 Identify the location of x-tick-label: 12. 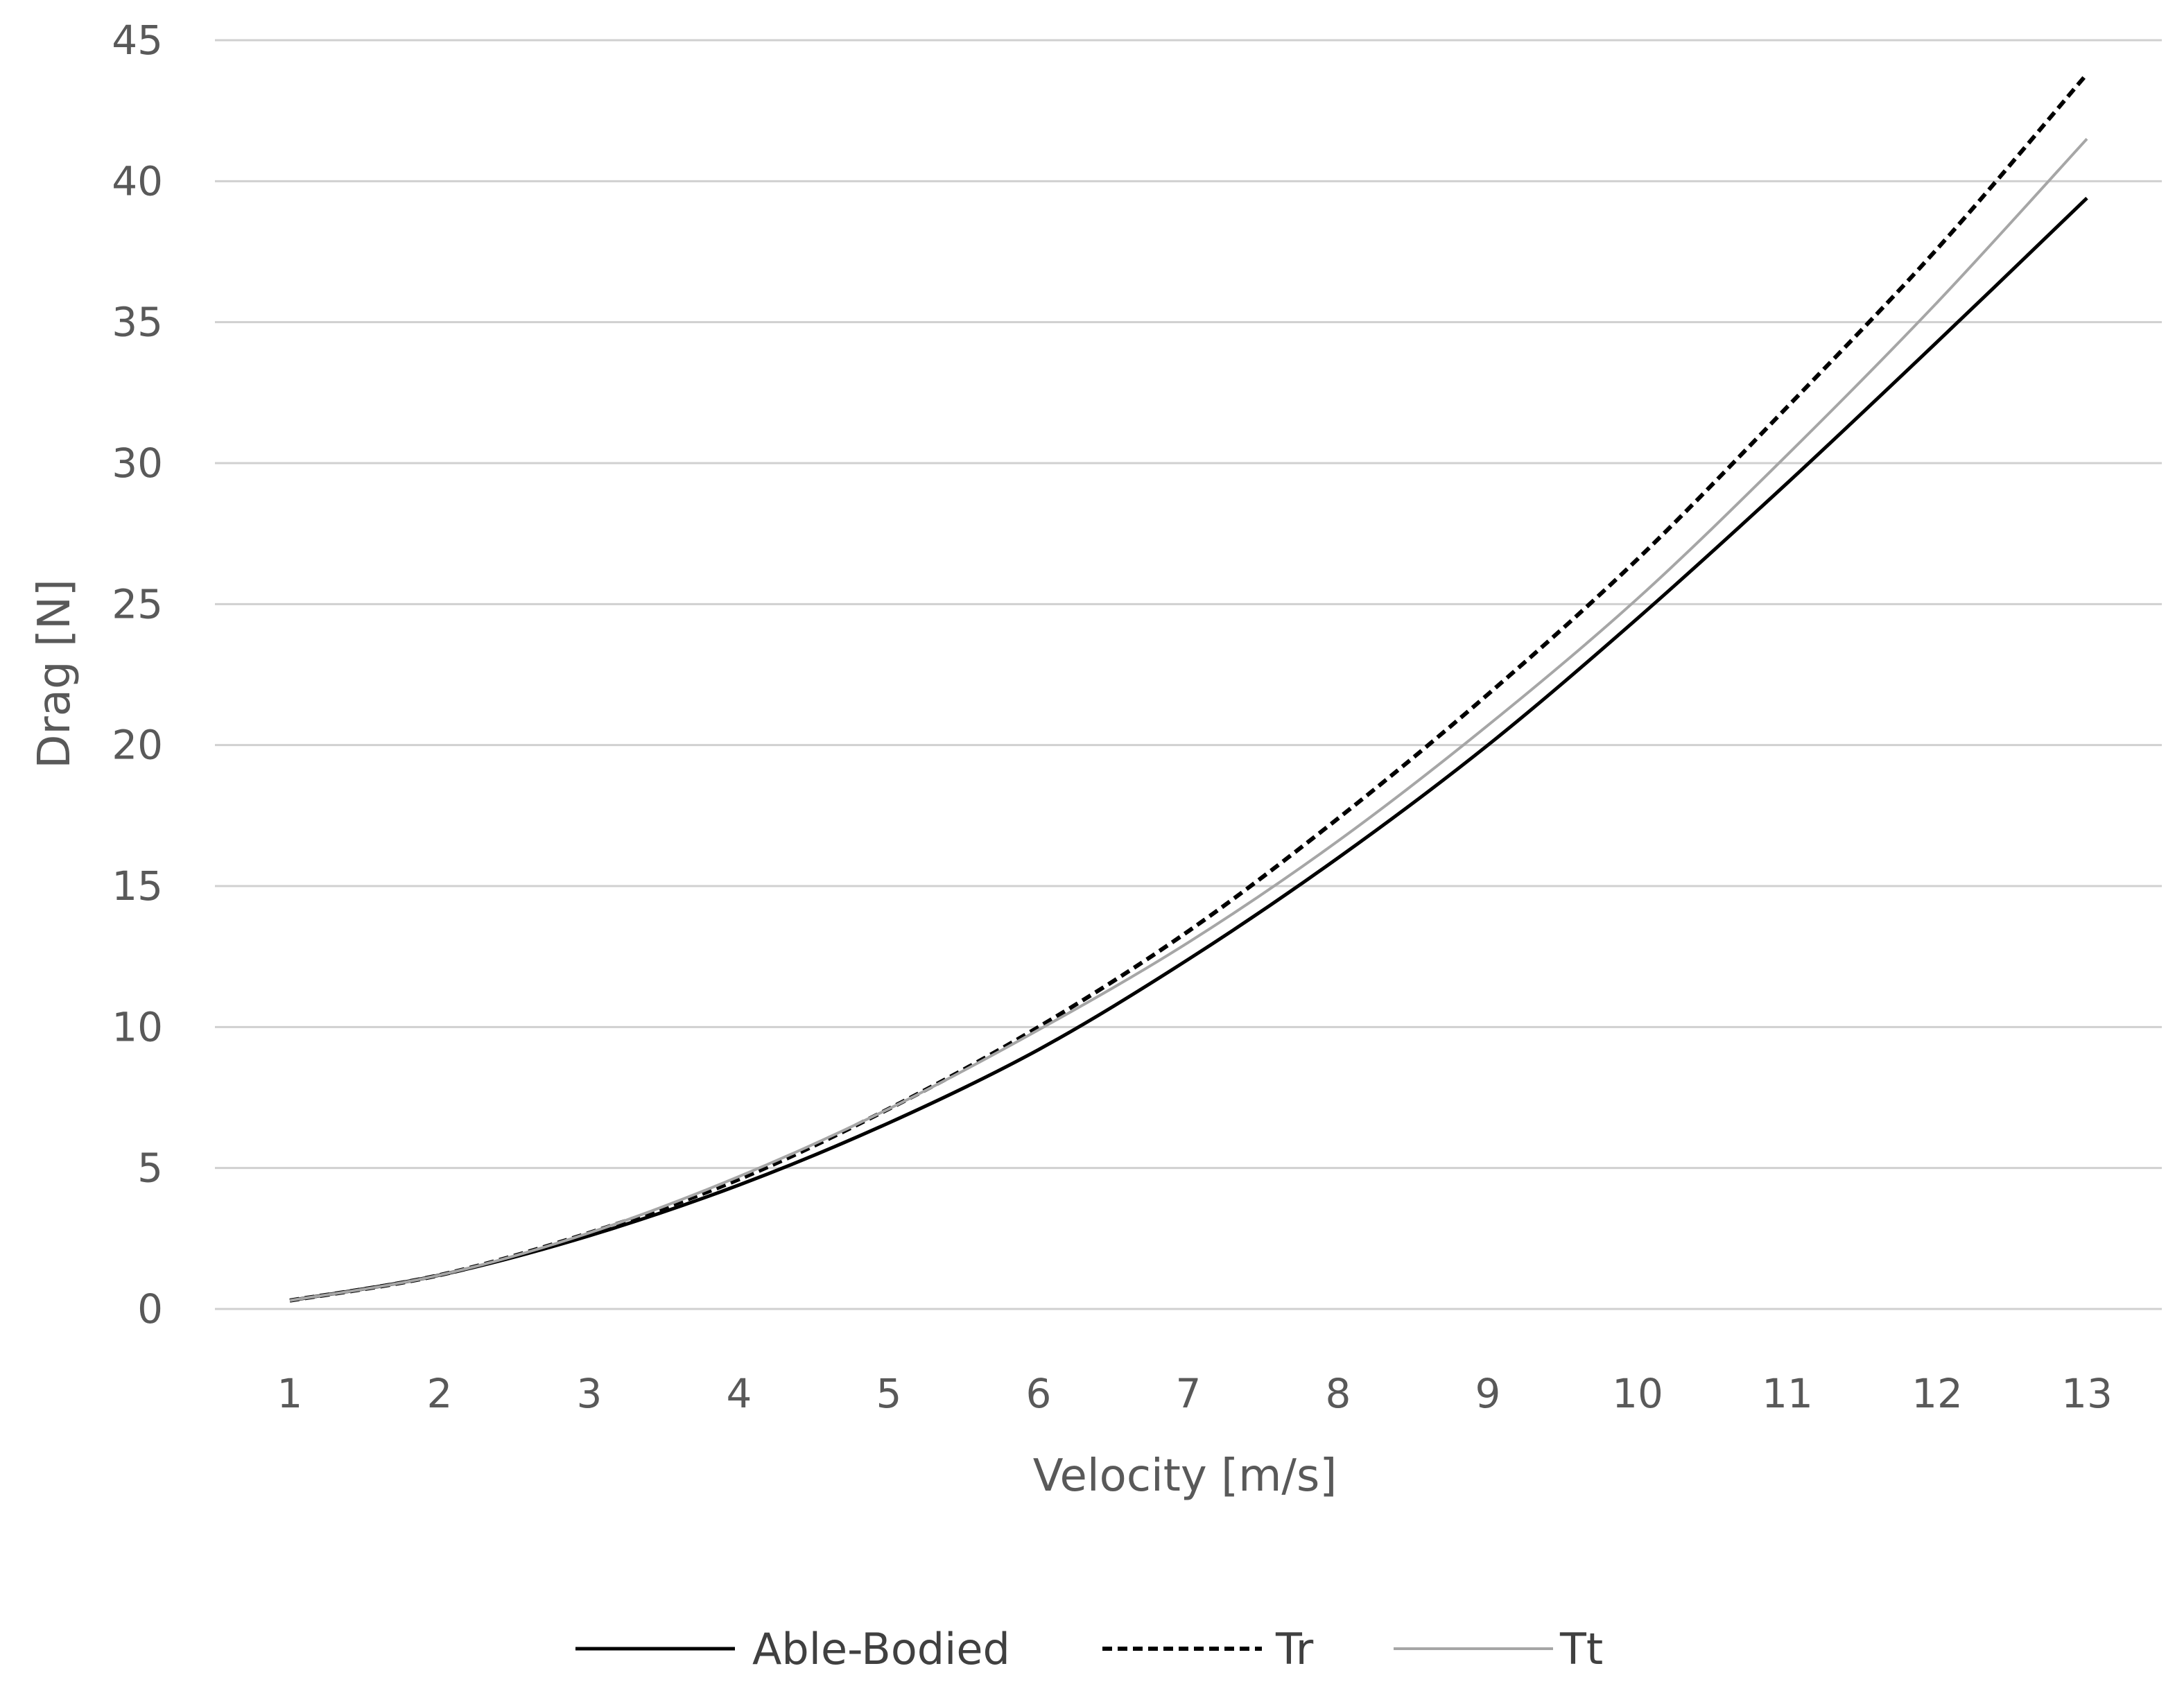
(1937, 1393).